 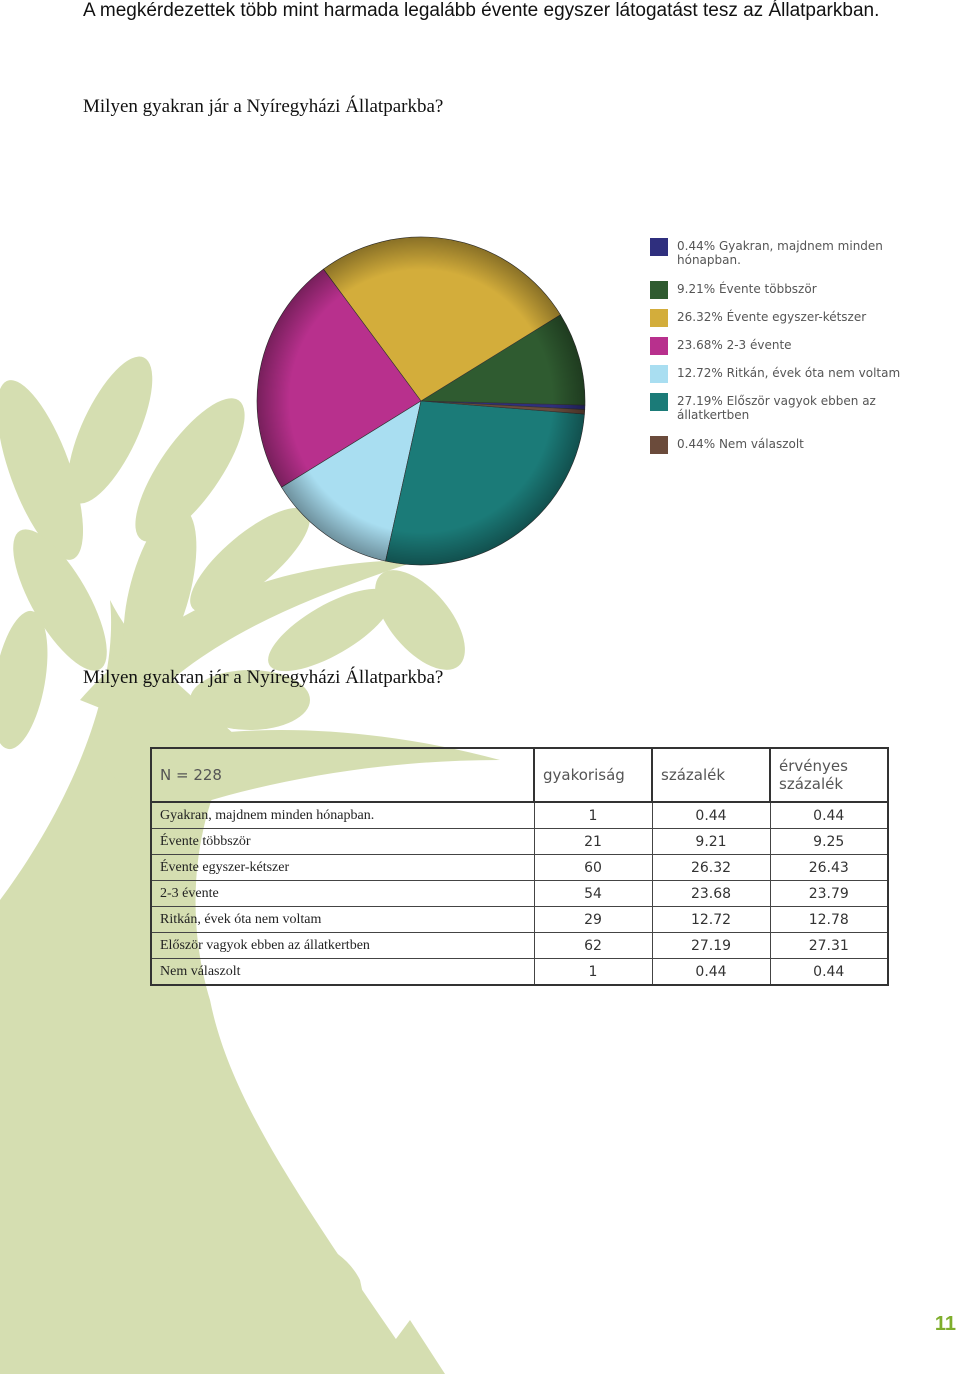 What do you see at coordinates (829, 945) in the screenshot?
I see `table-number: 27.31` at bounding box center [829, 945].